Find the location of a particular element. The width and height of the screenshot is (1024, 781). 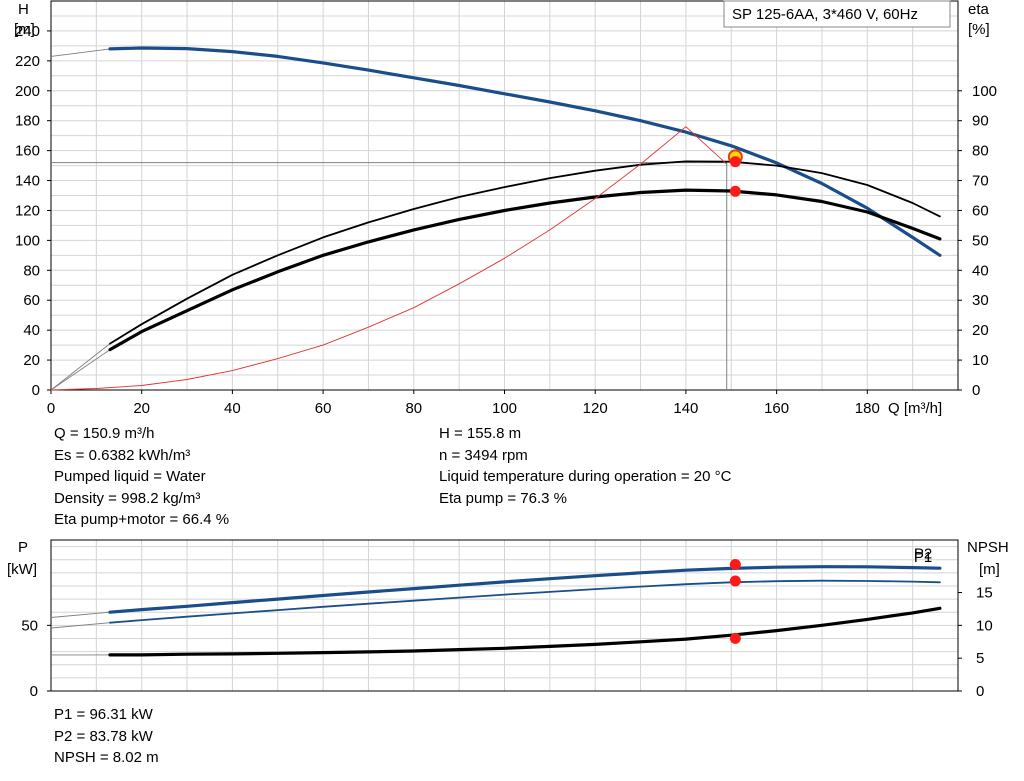

h-axis-label: H is located at coordinates (23, 9).